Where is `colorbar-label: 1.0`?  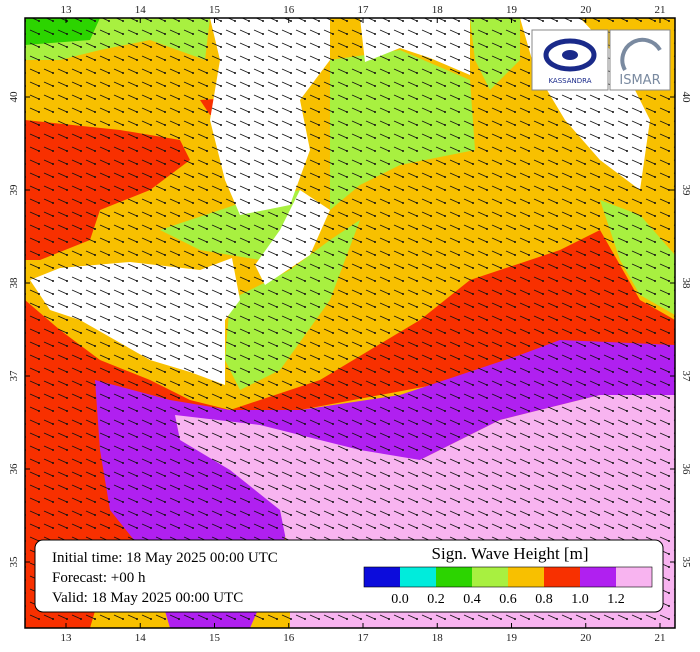 colorbar-label: 1.0 is located at coordinates (580, 599).